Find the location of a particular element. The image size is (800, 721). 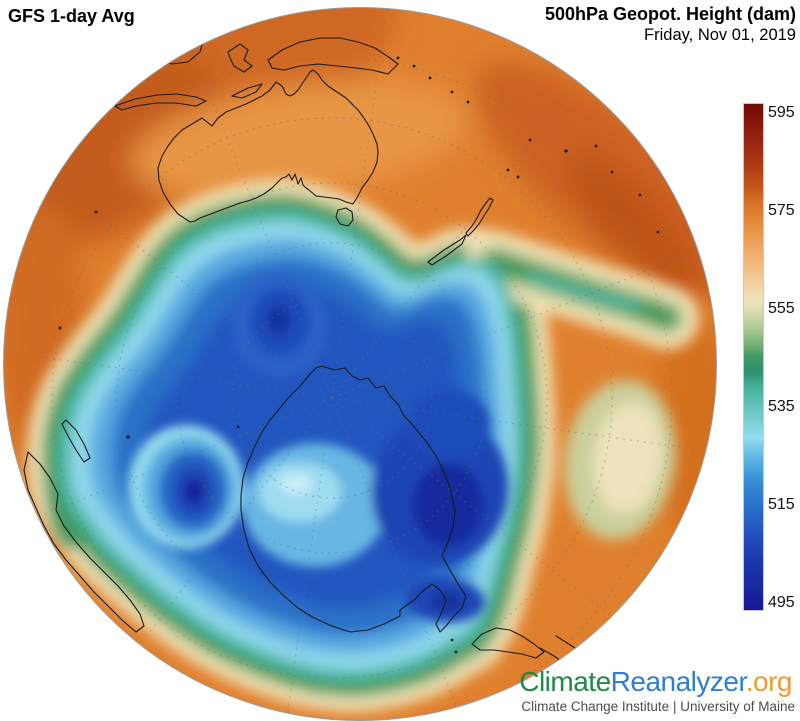

coast-africa-sliver is located at coordinates (84, 542).